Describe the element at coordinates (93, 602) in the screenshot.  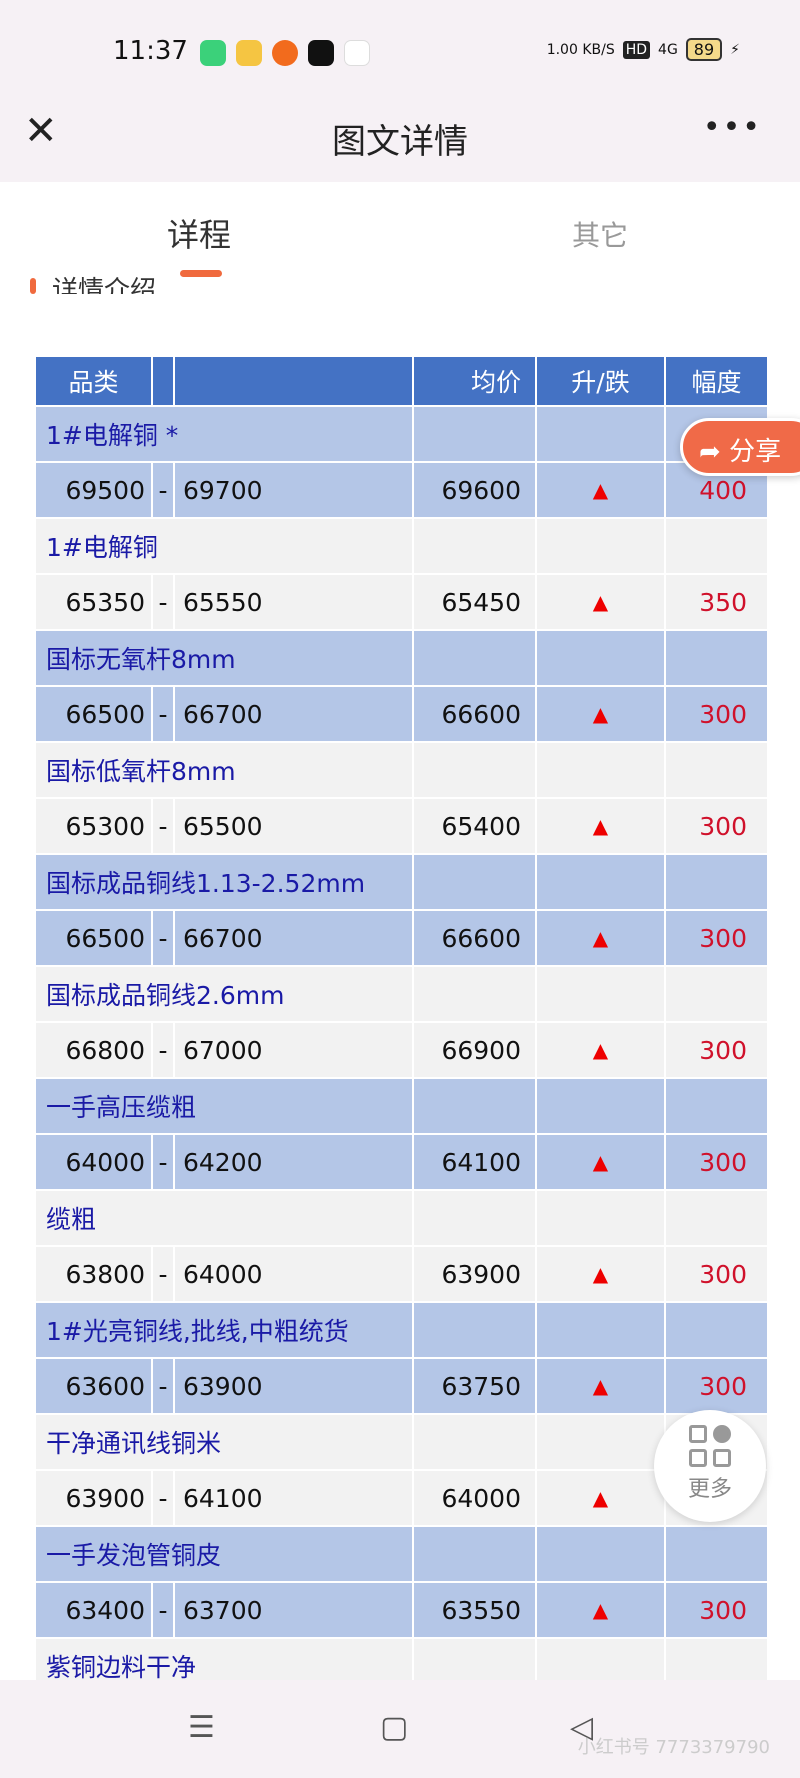
I see `price-low: 65350` at that location.